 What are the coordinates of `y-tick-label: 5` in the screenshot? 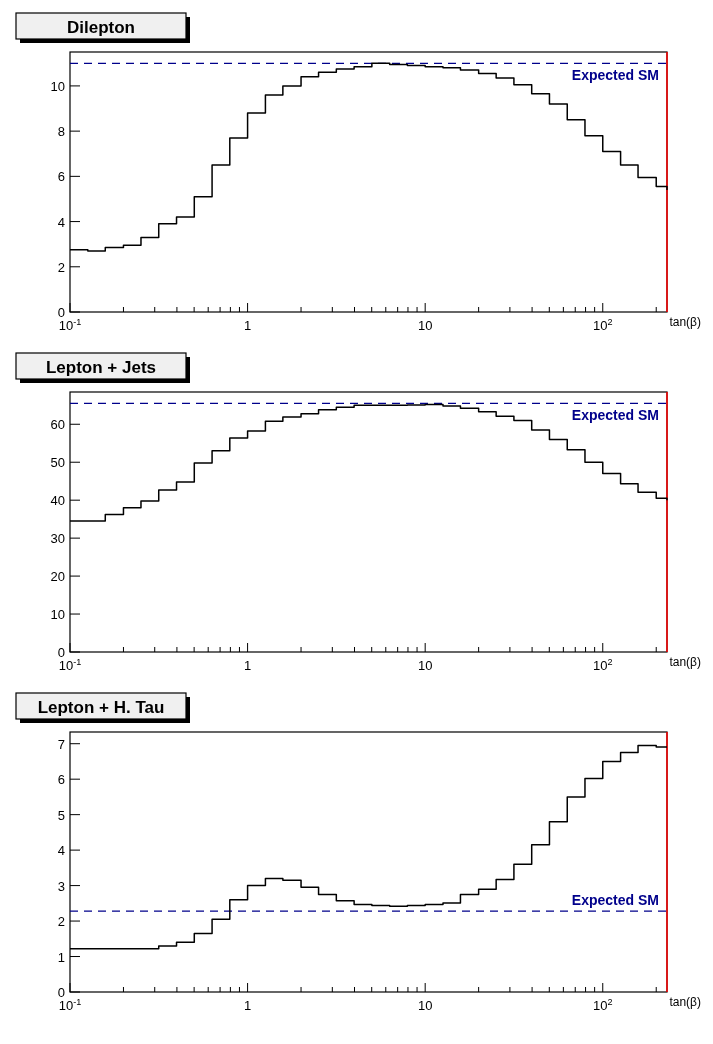 It's located at (61, 815).